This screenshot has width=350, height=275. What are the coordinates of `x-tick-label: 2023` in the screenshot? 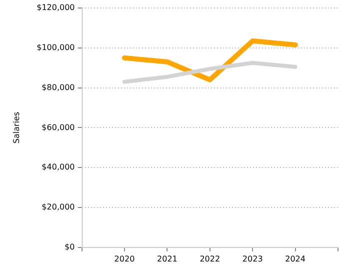 It's located at (252, 259).